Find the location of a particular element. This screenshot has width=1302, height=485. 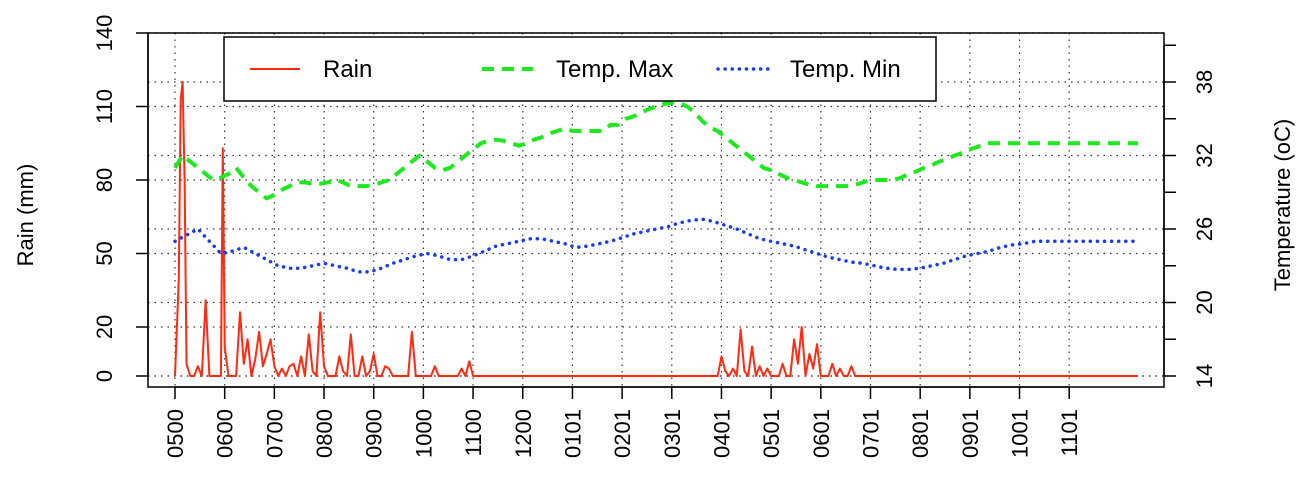

x-axis-tick-label: 0500 is located at coordinates (175, 433).